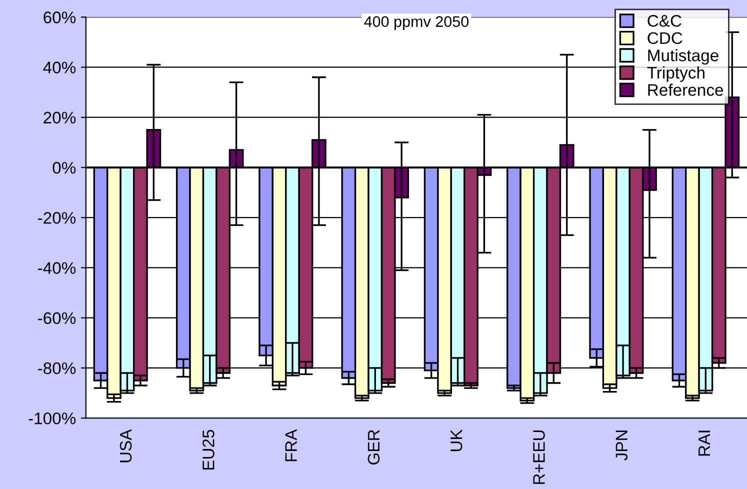 This screenshot has width=747, height=489. I want to click on x-tick-label: UK, so click(456, 440).